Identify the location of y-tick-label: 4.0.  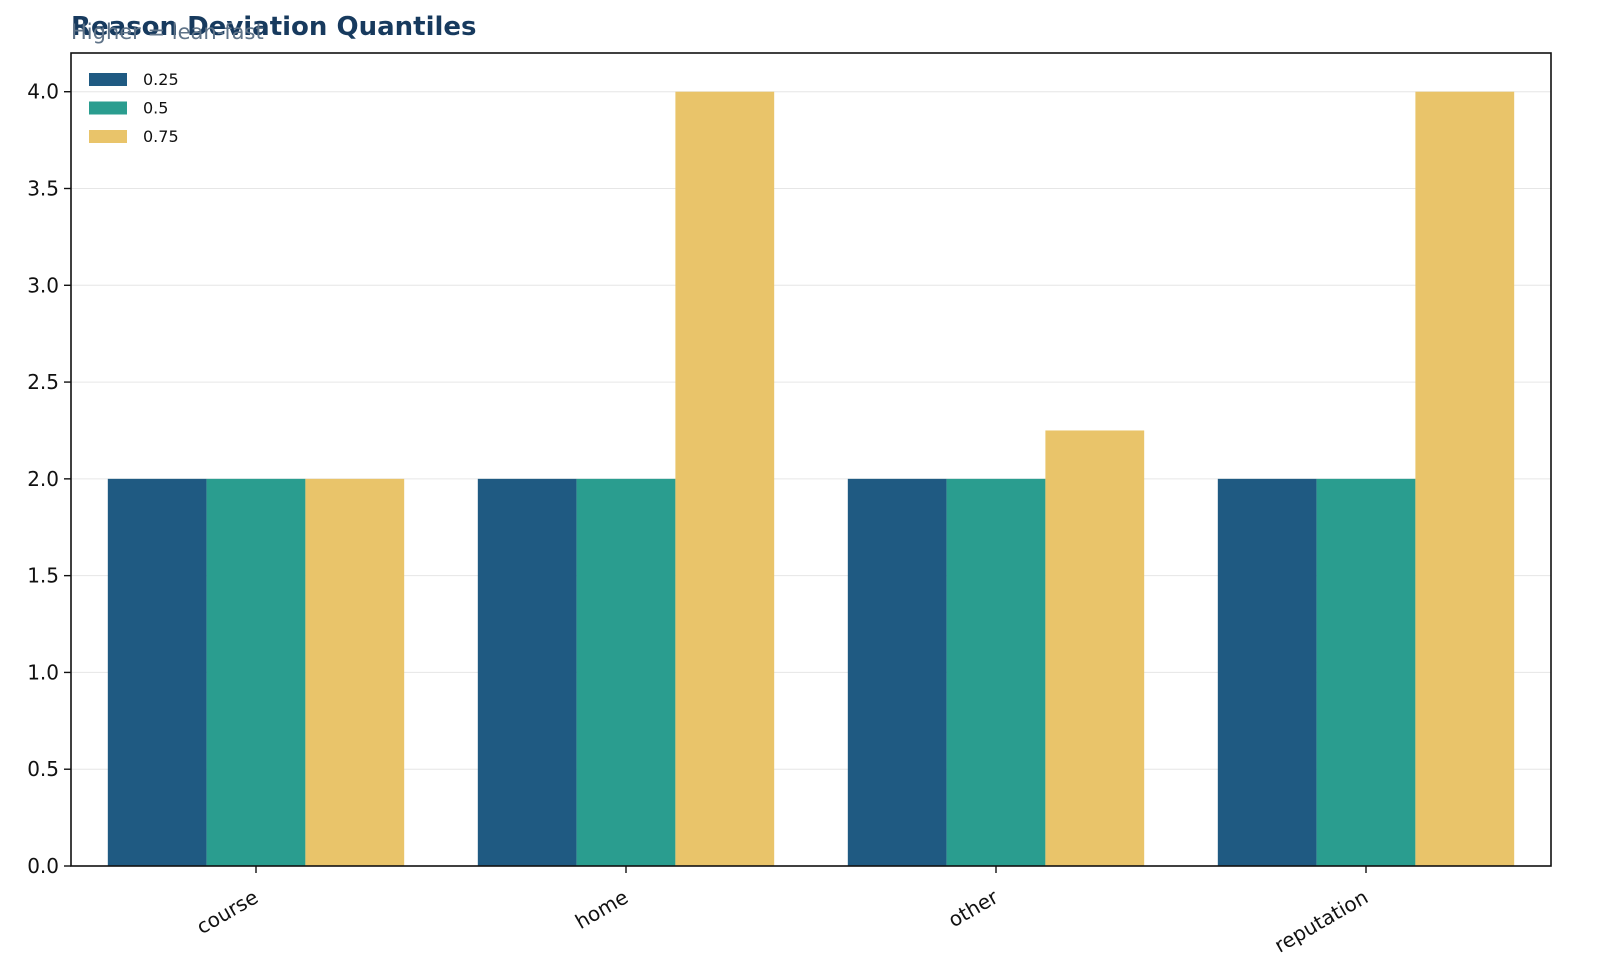
(43, 92).